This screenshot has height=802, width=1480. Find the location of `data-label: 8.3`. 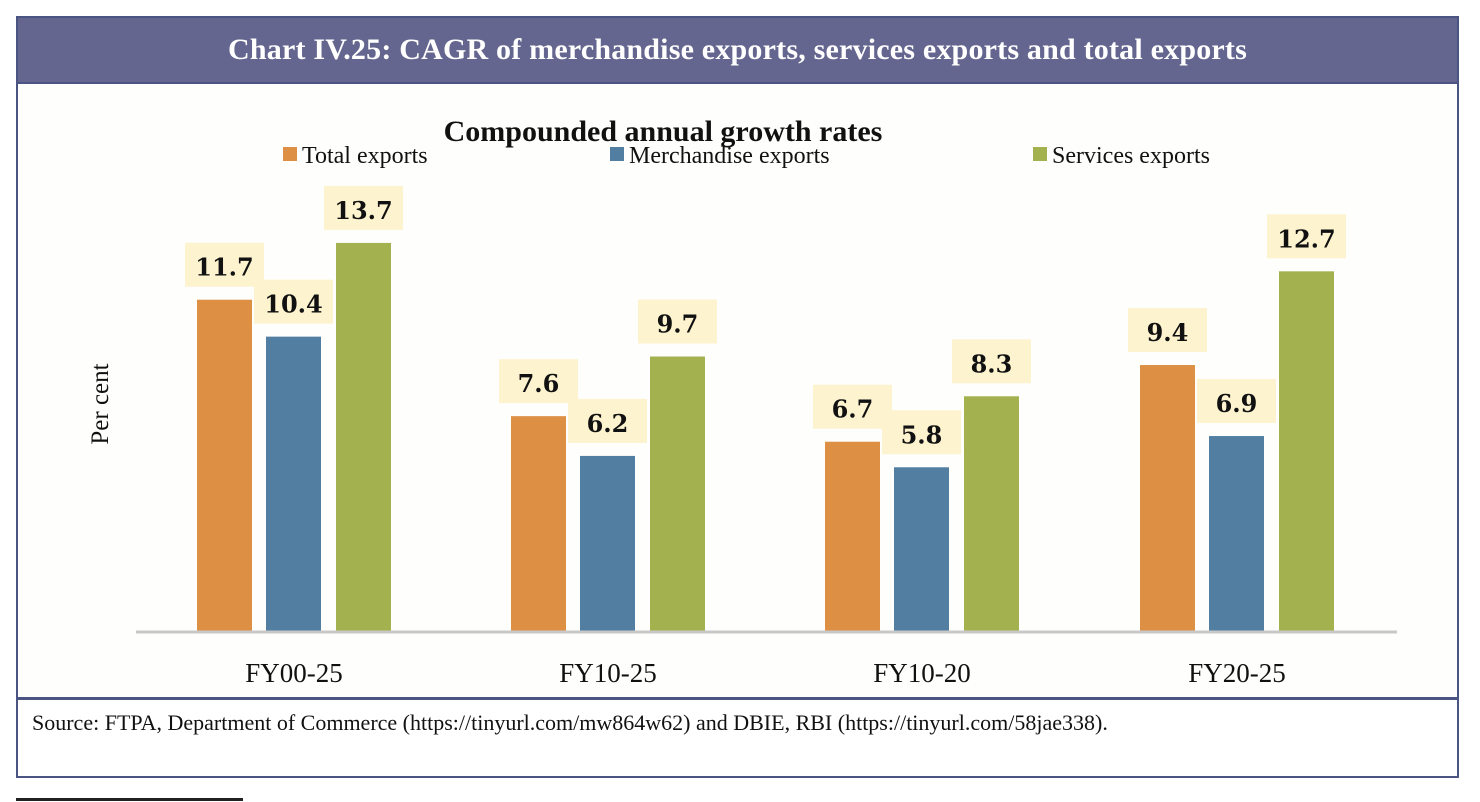

data-label: 8.3 is located at coordinates (992, 363).